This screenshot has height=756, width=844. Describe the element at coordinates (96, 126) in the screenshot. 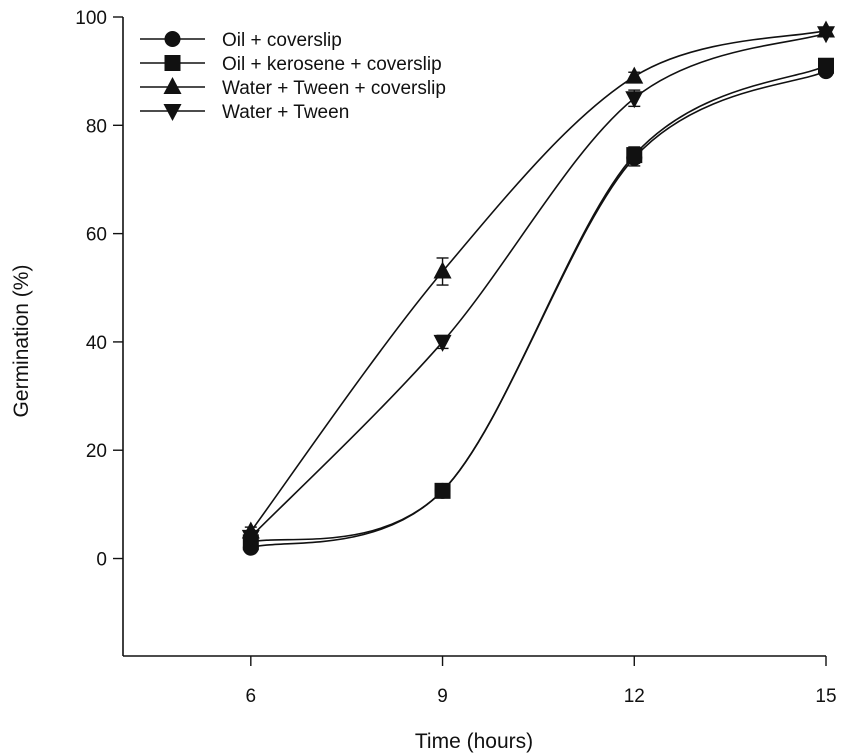

I see `y-tick-label: 80` at that location.